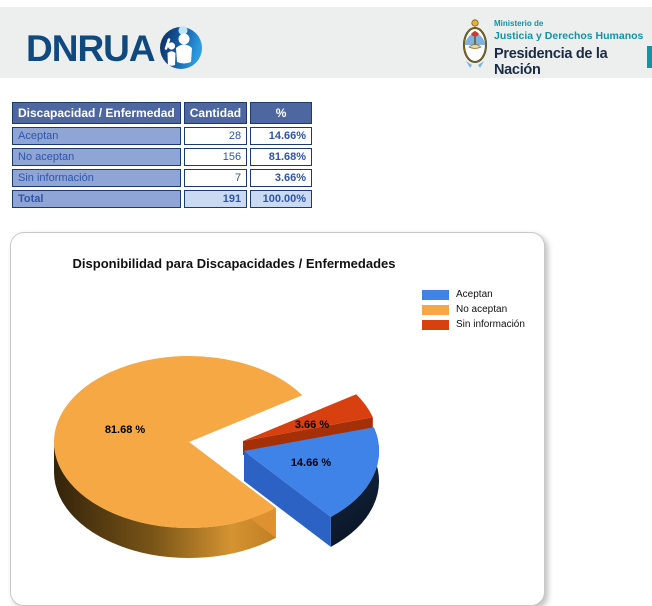 This screenshot has width=652, height=606. I want to click on row-pct: 3.66%, so click(281, 178).